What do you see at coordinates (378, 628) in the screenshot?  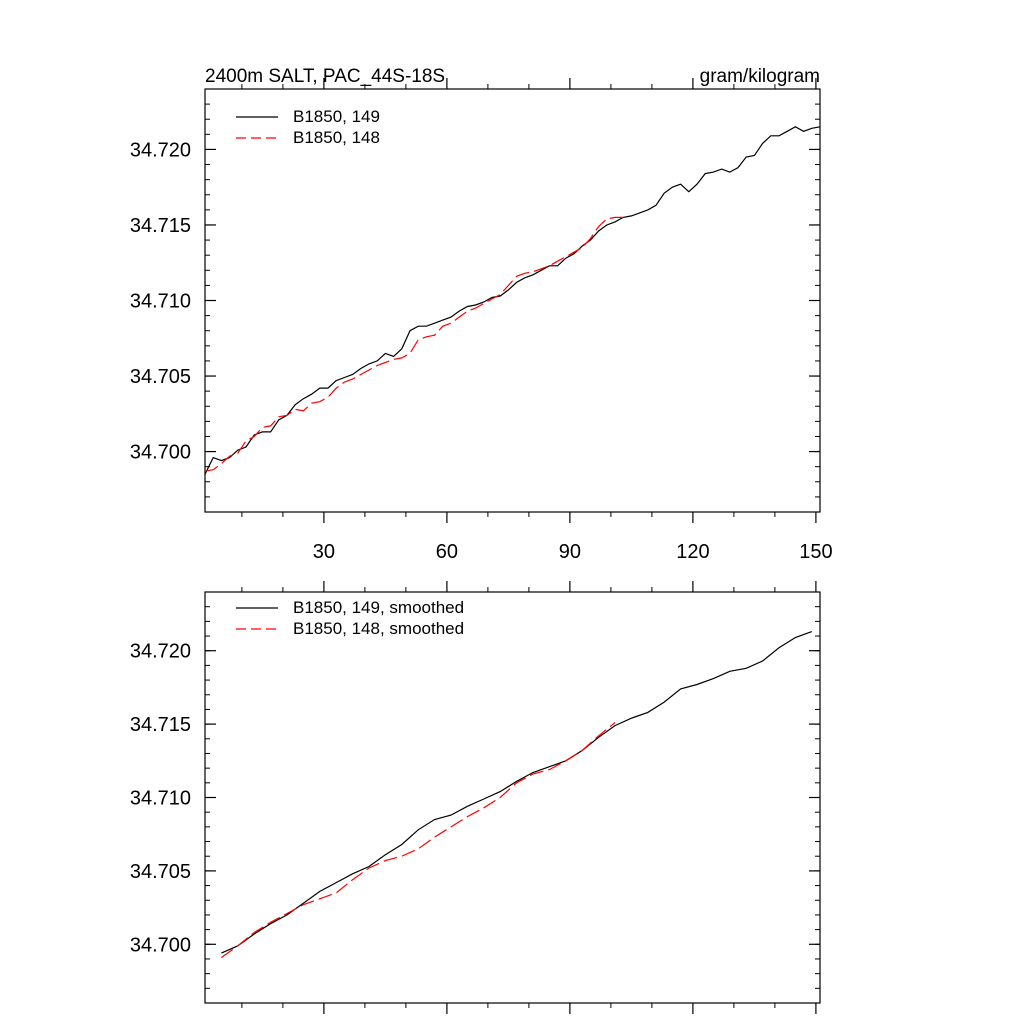 I see `legend-label-2: B1850, 148, smoothed` at bounding box center [378, 628].